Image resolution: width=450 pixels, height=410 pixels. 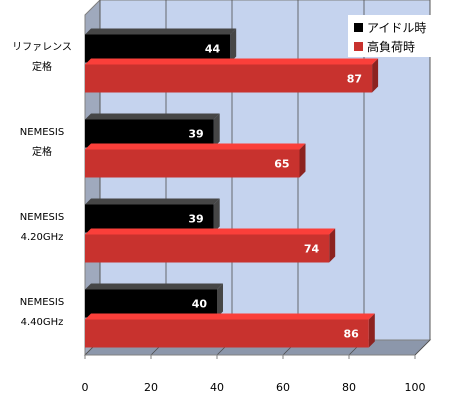 I want to click on bar-value-label: 86, so click(x=351, y=334).